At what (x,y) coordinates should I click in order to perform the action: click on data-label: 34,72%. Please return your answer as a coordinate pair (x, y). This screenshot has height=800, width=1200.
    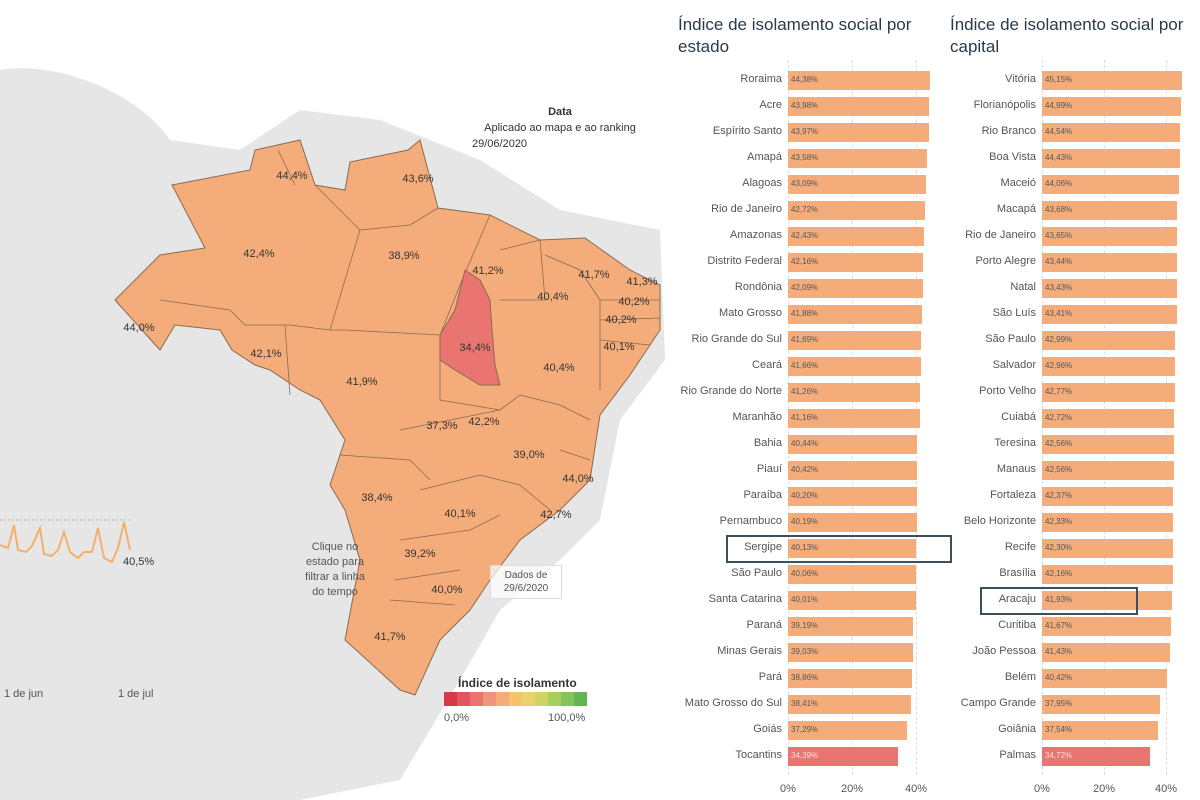
    Looking at the image, I should click on (1059, 755).